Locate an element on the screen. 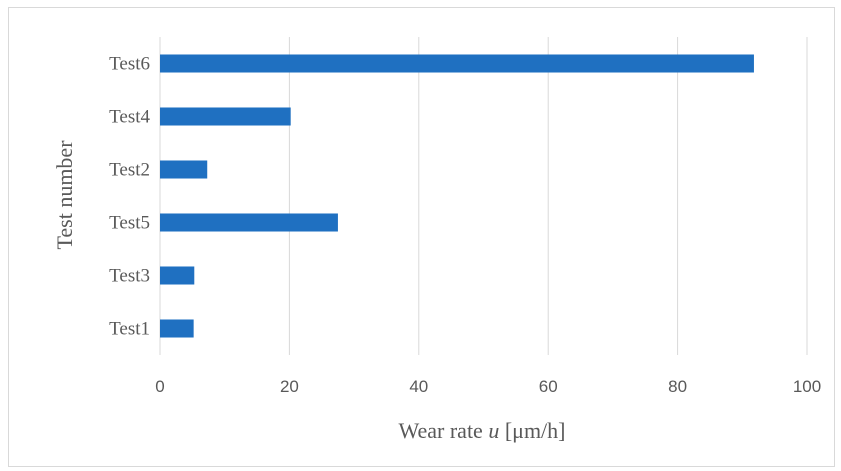  x-tick-label: 40 is located at coordinates (418, 386).